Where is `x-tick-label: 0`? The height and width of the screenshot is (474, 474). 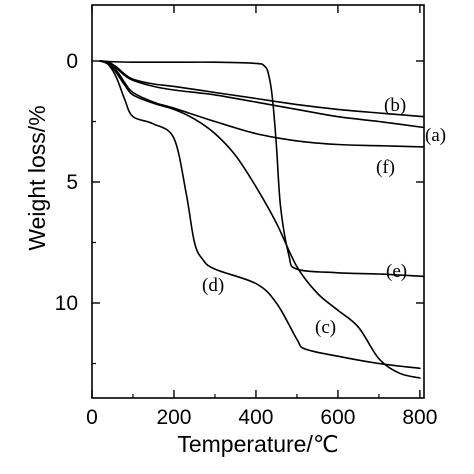
x-tick-label: 0 is located at coordinates (92, 417).